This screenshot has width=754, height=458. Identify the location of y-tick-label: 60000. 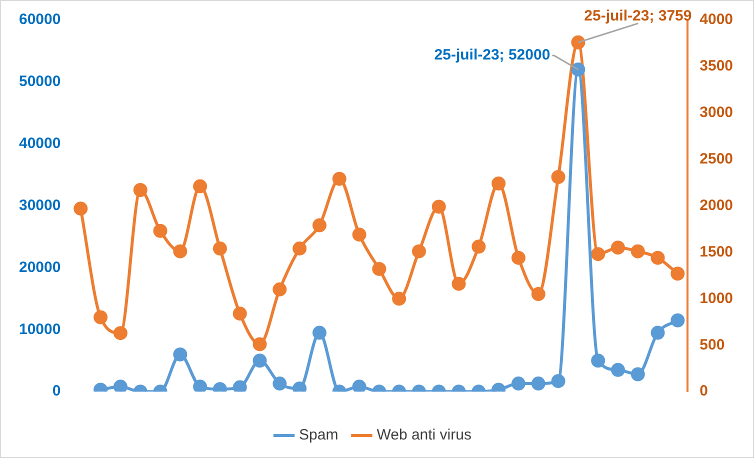
(39, 19).